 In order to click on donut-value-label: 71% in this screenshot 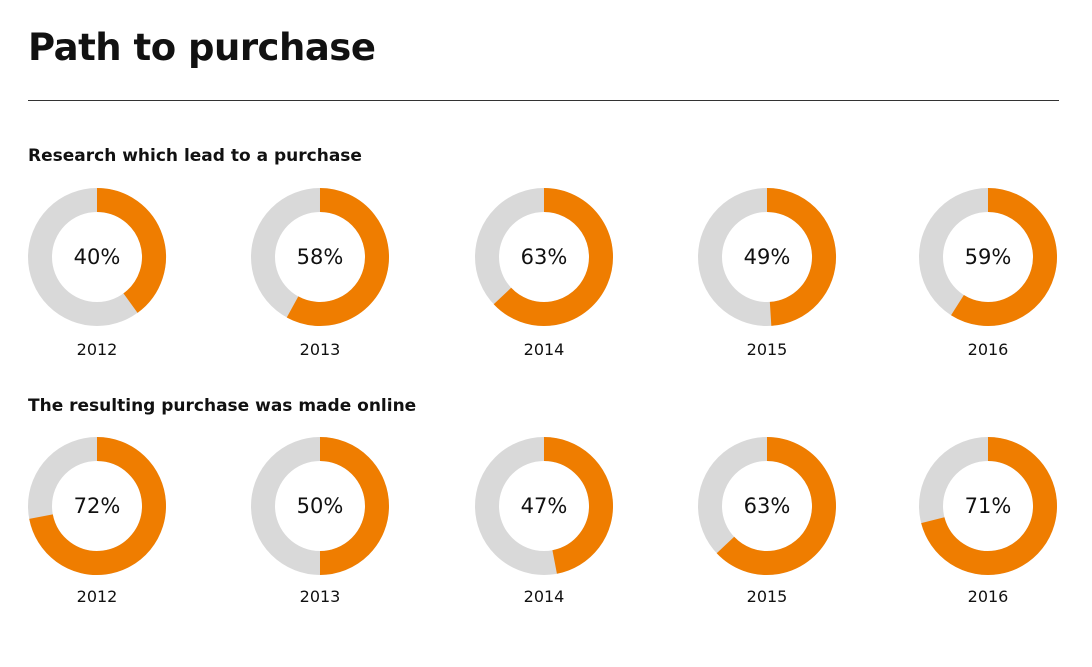, I will do `click(988, 506)`.